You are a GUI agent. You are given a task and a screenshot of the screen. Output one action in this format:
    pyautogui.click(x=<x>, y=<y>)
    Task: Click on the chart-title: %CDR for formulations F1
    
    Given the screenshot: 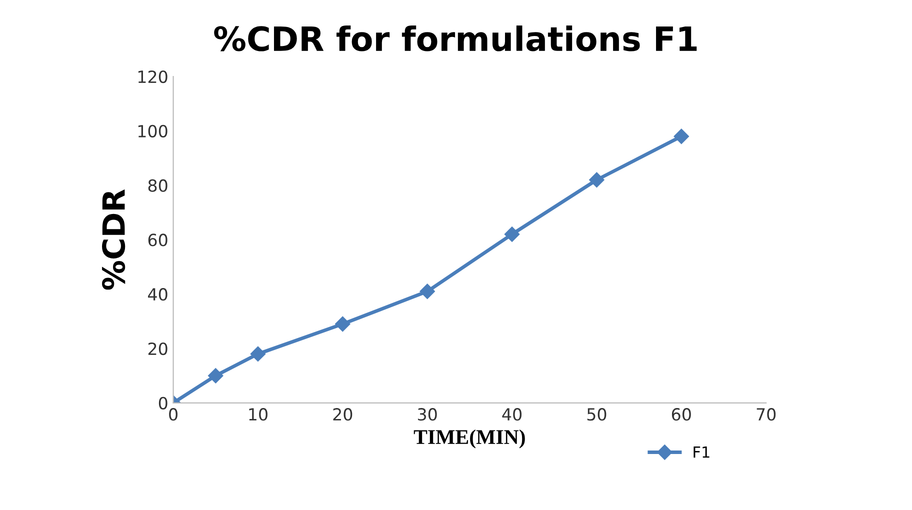 What is the action you would take?
    pyautogui.click(x=455, y=39)
    